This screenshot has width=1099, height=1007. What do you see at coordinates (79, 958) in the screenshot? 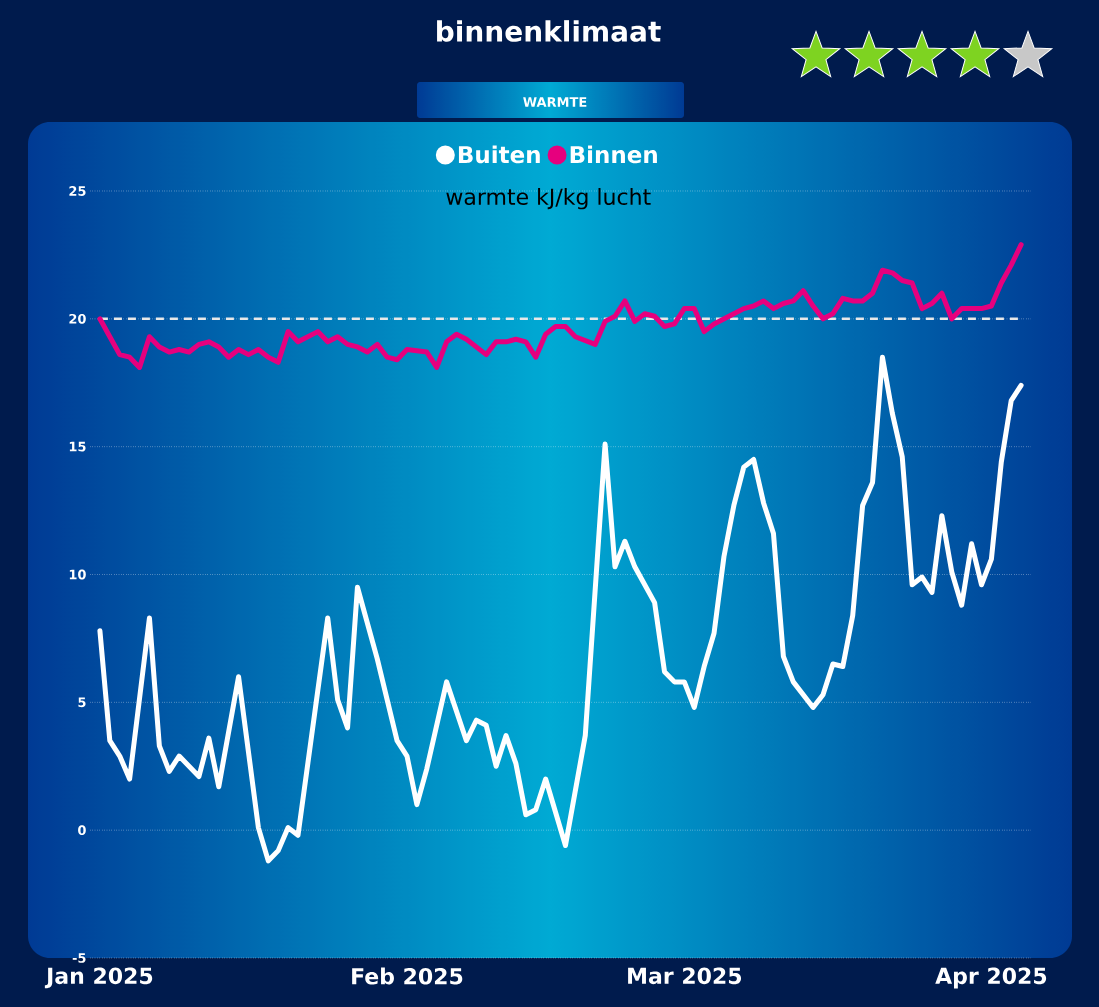
I see `y-tick-label: -5` at bounding box center [79, 958].